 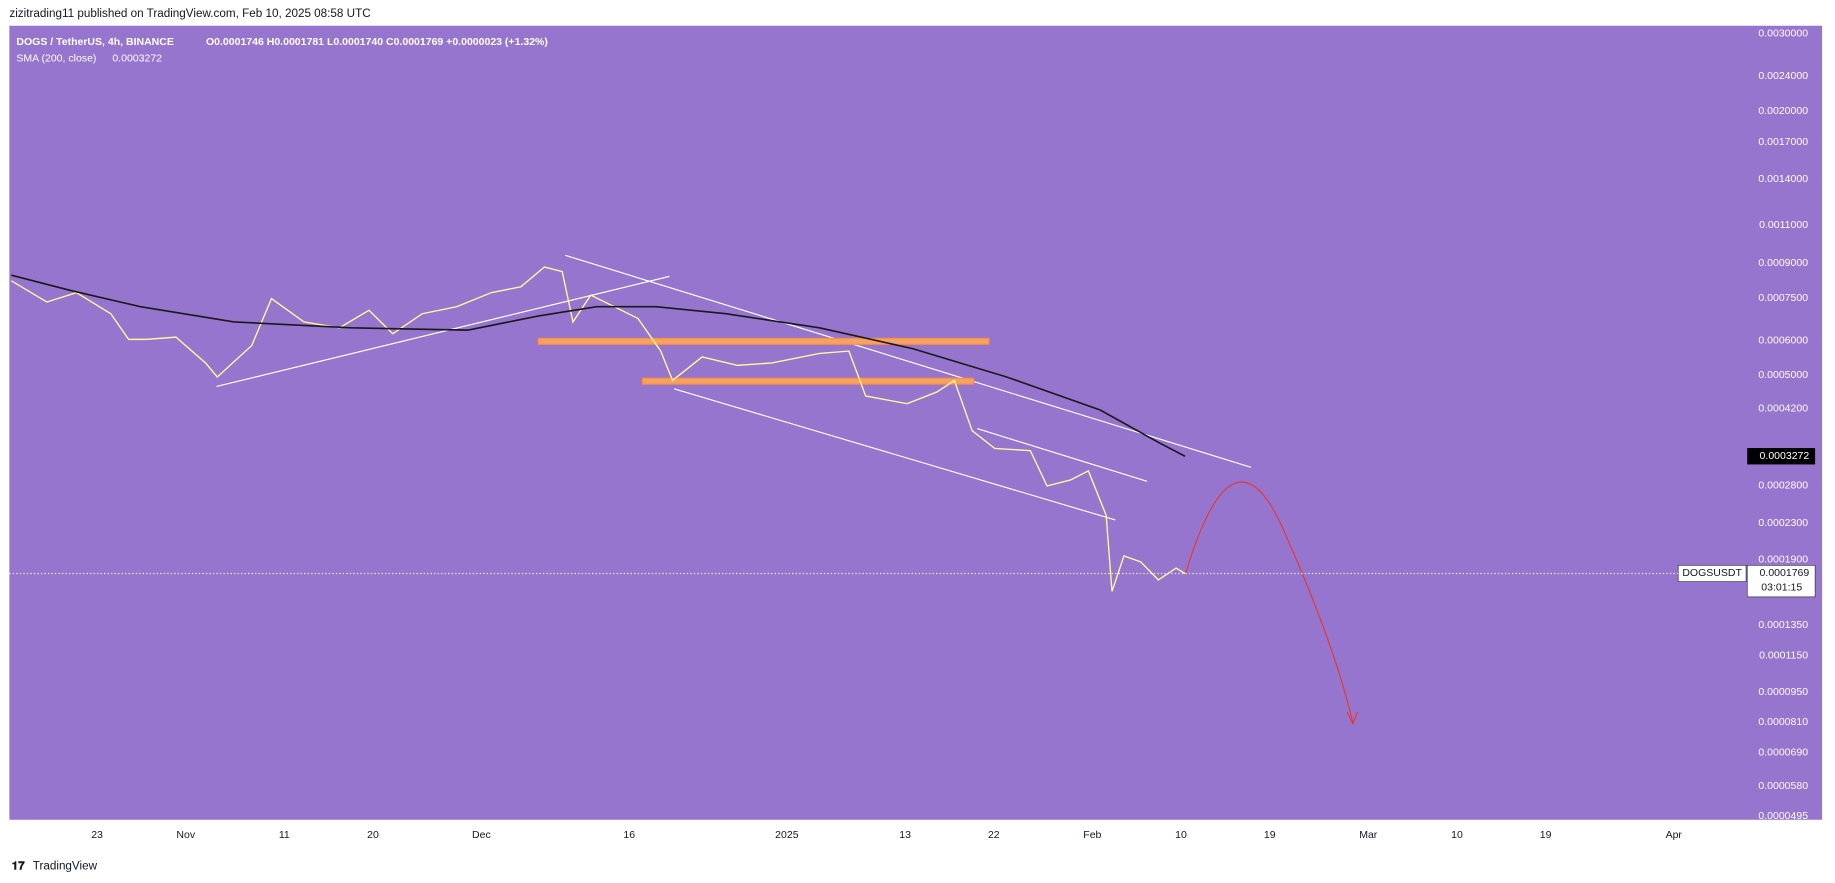 I want to click on y-tick-label: 0.0006000, so click(x=1783, y=340).